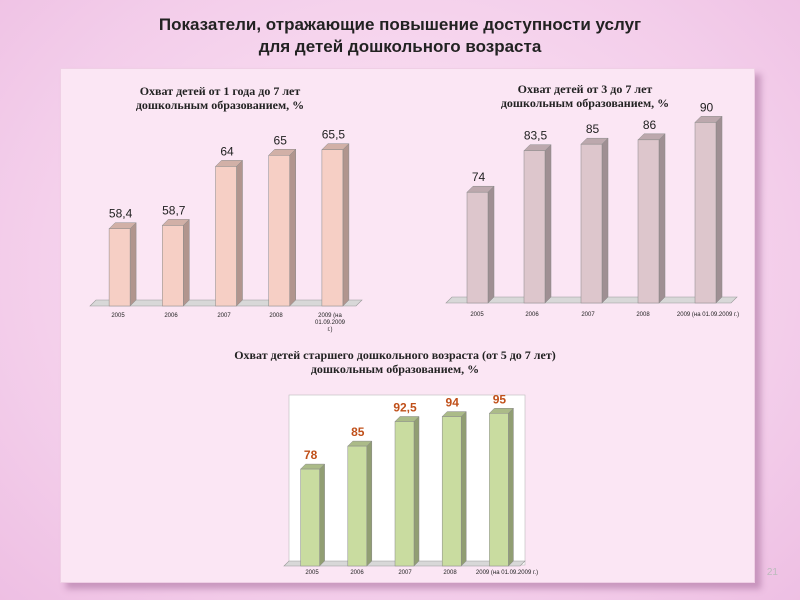 The image size is (800, 600). Describe the element at coordinates (507, 573) in the screenshot. I see `chart3-category-label-4-line-0: 2009 (на 01.09.2009 г.)` at that location.